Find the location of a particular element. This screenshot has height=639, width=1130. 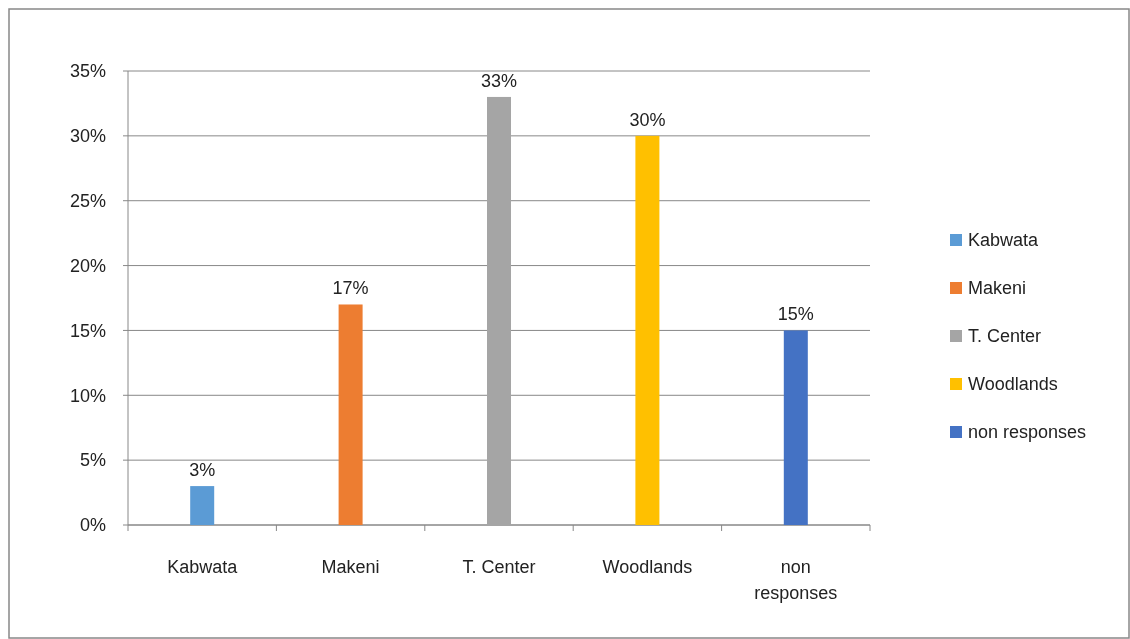

data-label: 15% is located at coordinates (795, 314).